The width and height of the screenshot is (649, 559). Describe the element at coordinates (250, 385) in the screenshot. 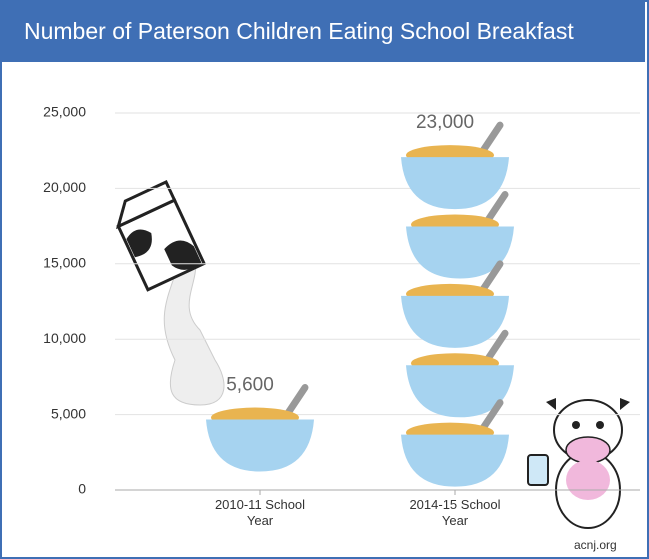

I see `value-label: 5,600` at that location.